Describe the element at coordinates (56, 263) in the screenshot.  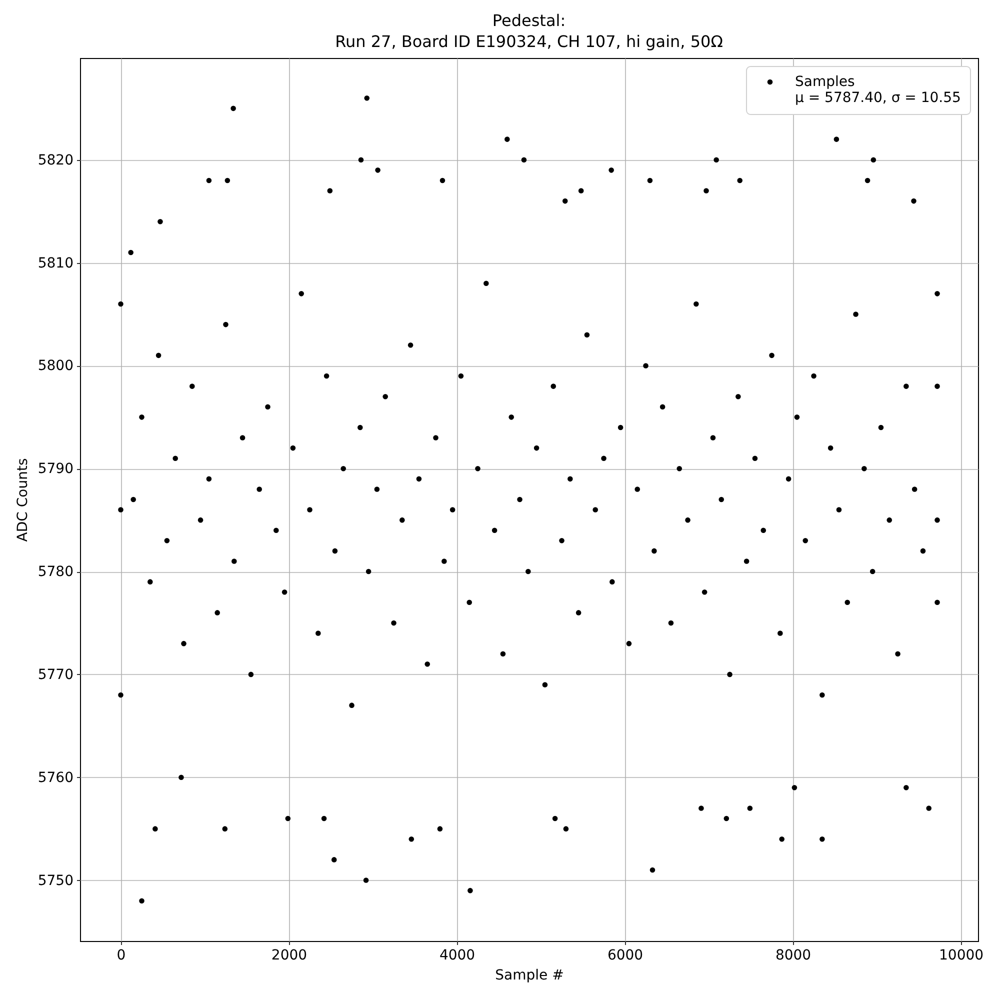
I see `y-tick-label: 5810` at that location.